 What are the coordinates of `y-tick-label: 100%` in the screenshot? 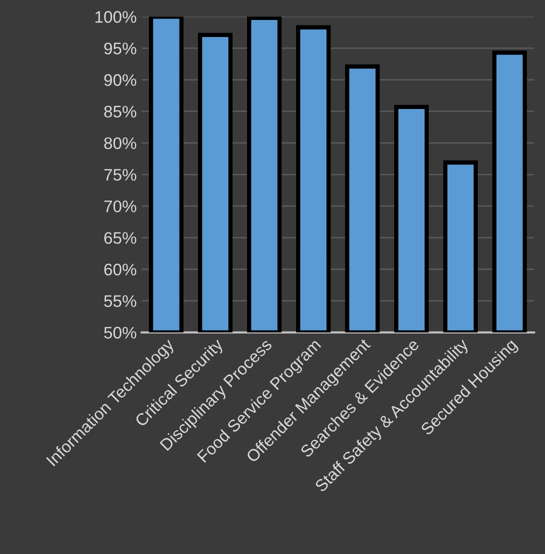 It's located at (115, 17).